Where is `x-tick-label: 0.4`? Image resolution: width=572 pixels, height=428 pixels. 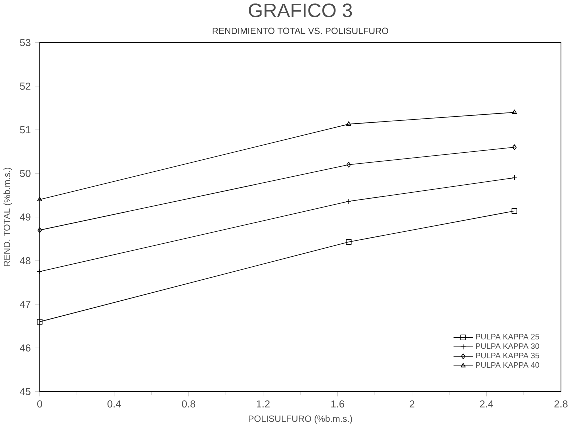 x-tick-label: 0.4 is located at coordinates (115, 404).